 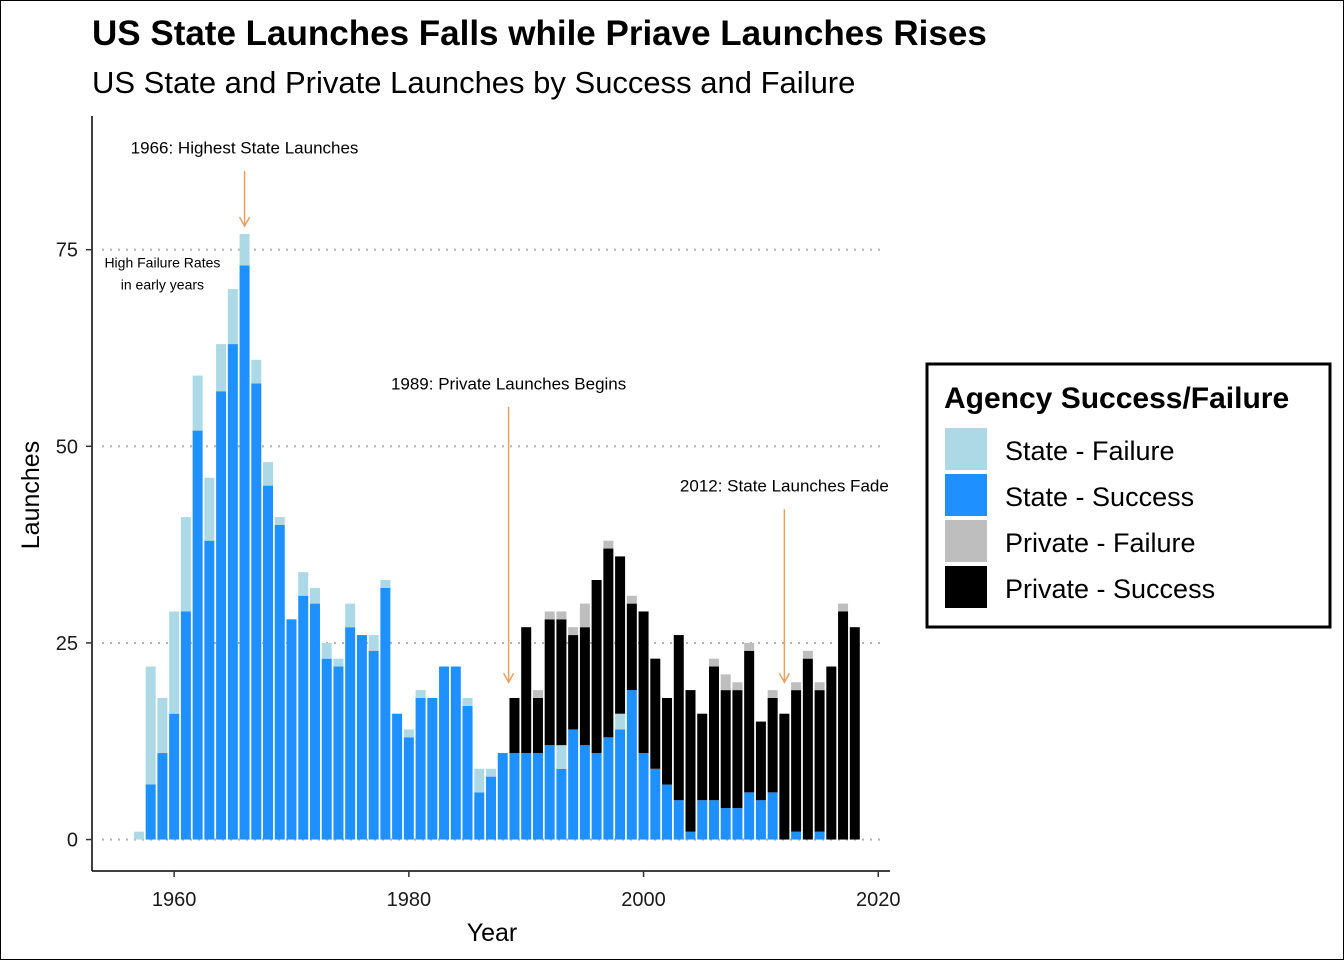 I want to click on legend-title: Agency Success/Failure, so click(x=1116, y=398).